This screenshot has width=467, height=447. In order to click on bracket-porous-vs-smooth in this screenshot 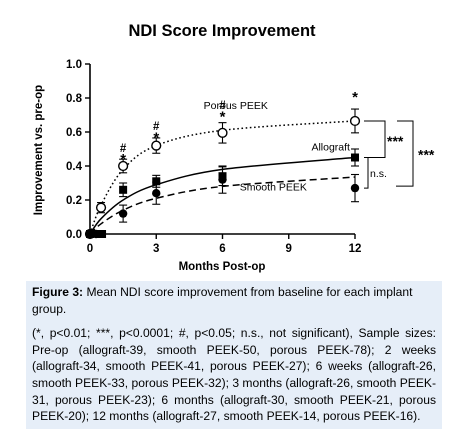, I will do `click(405, 153)`.